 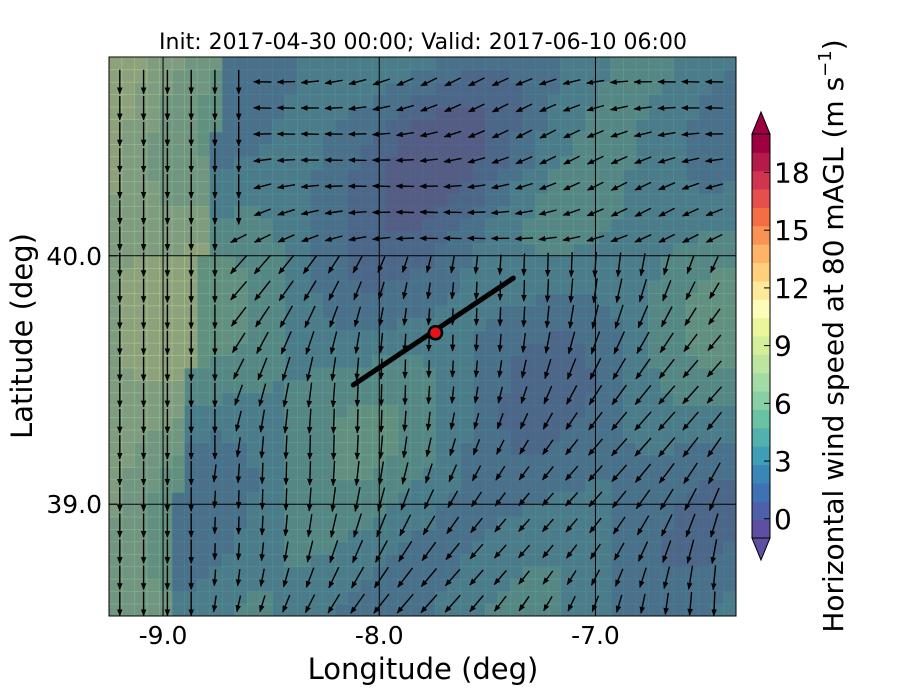 I want to click on colorbar-segment, so click(x=761, y=180).